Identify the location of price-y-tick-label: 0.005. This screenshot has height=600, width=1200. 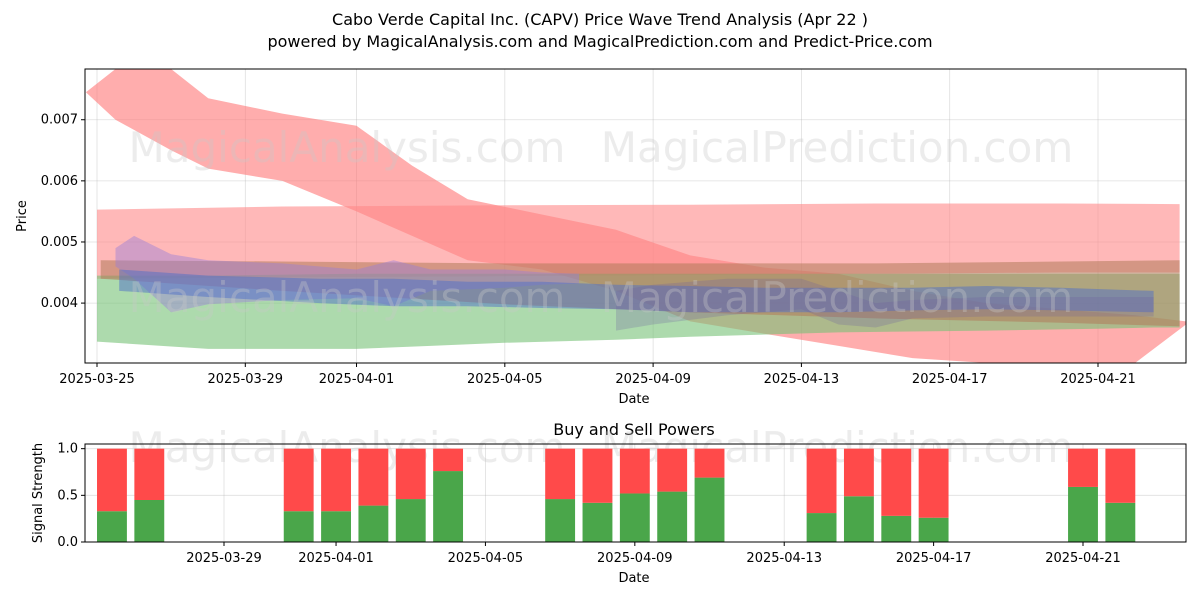
(59, 242).